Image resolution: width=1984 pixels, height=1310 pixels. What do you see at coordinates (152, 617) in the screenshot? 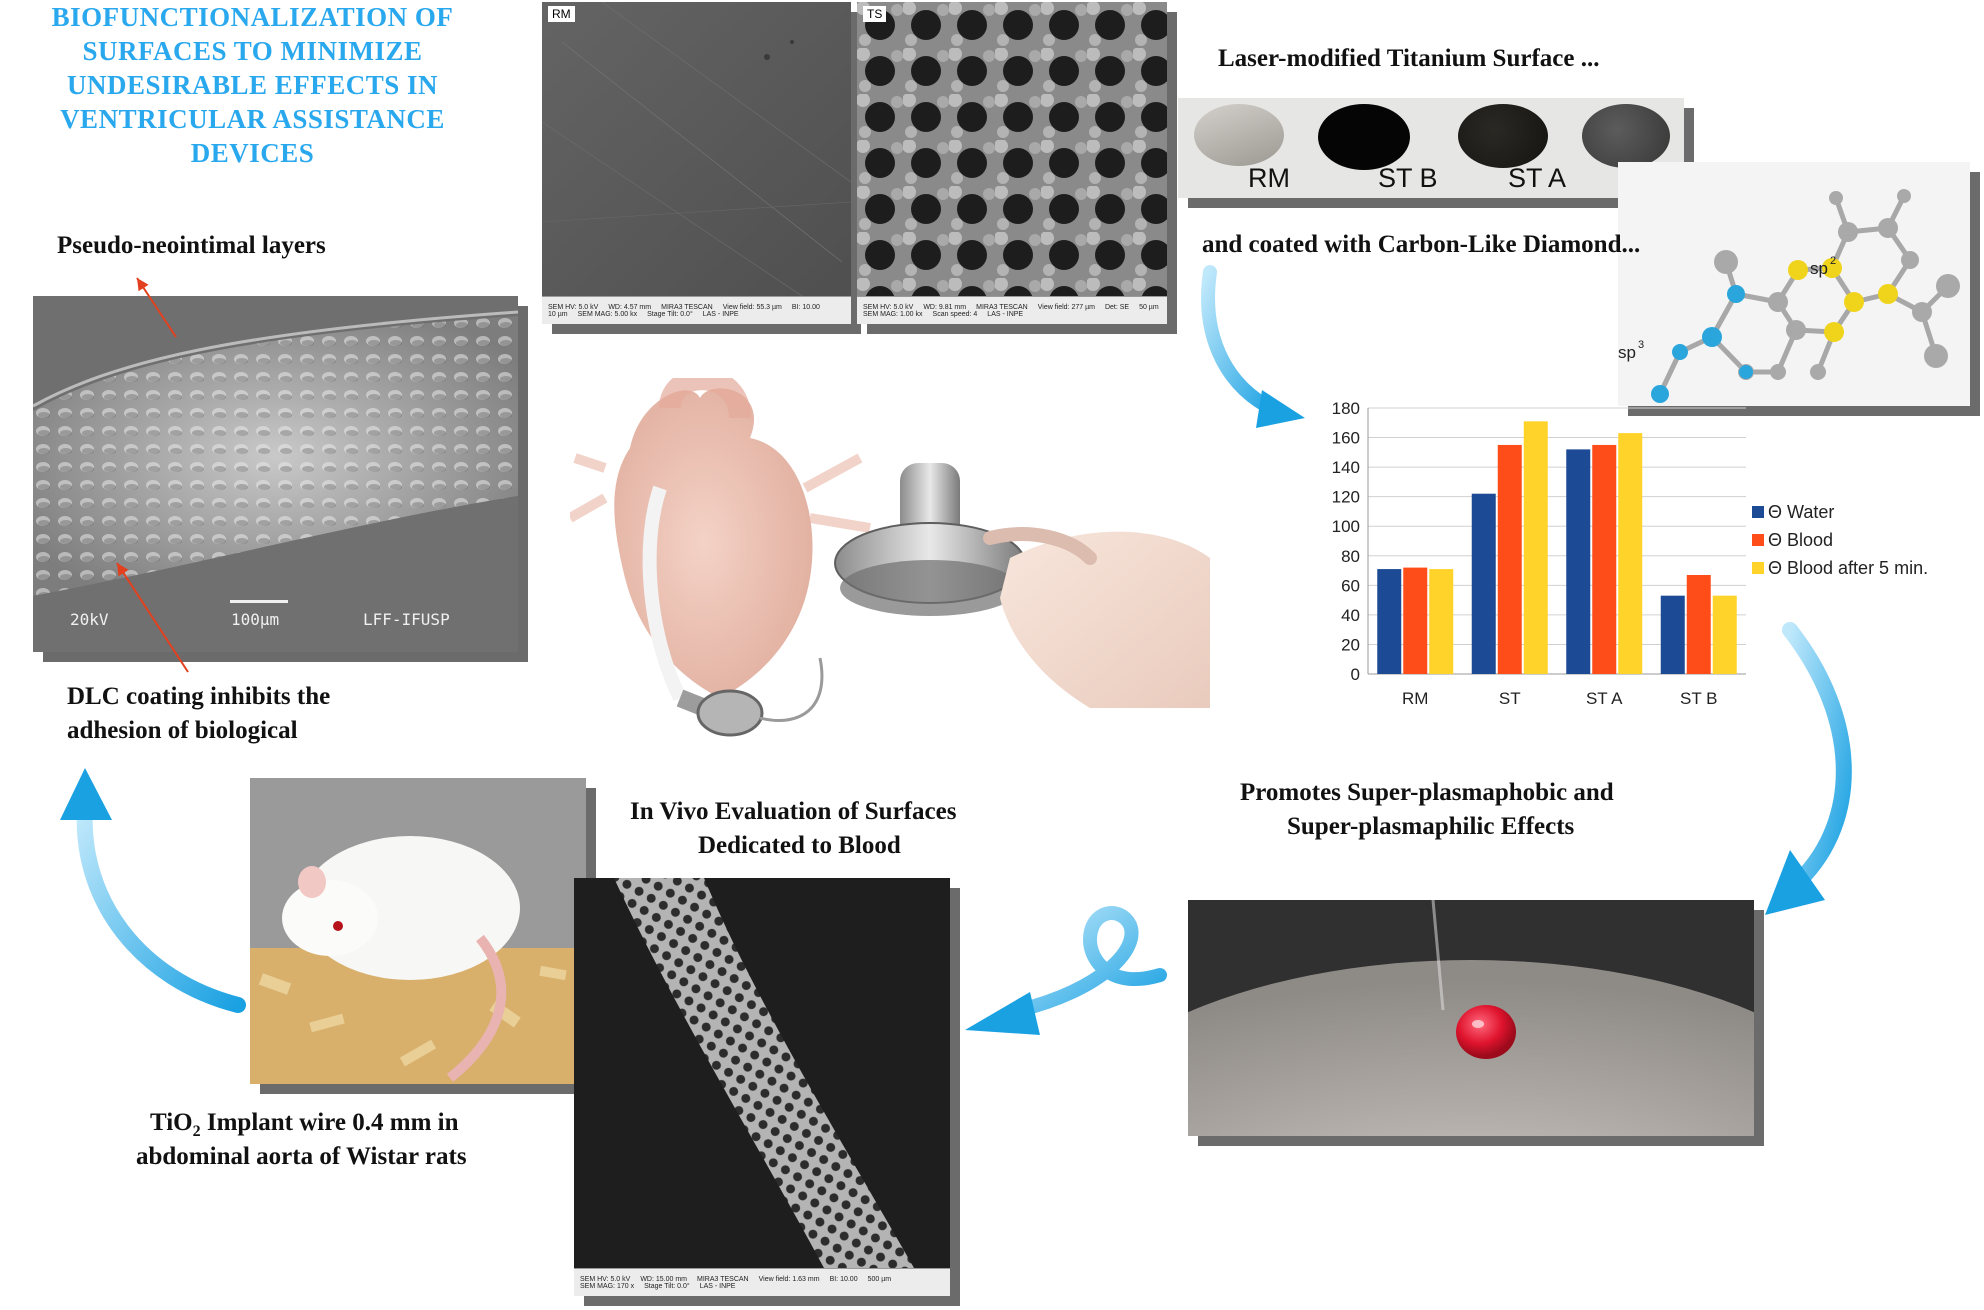
I see `dlc-arrow` at bounding box center [152, 617].